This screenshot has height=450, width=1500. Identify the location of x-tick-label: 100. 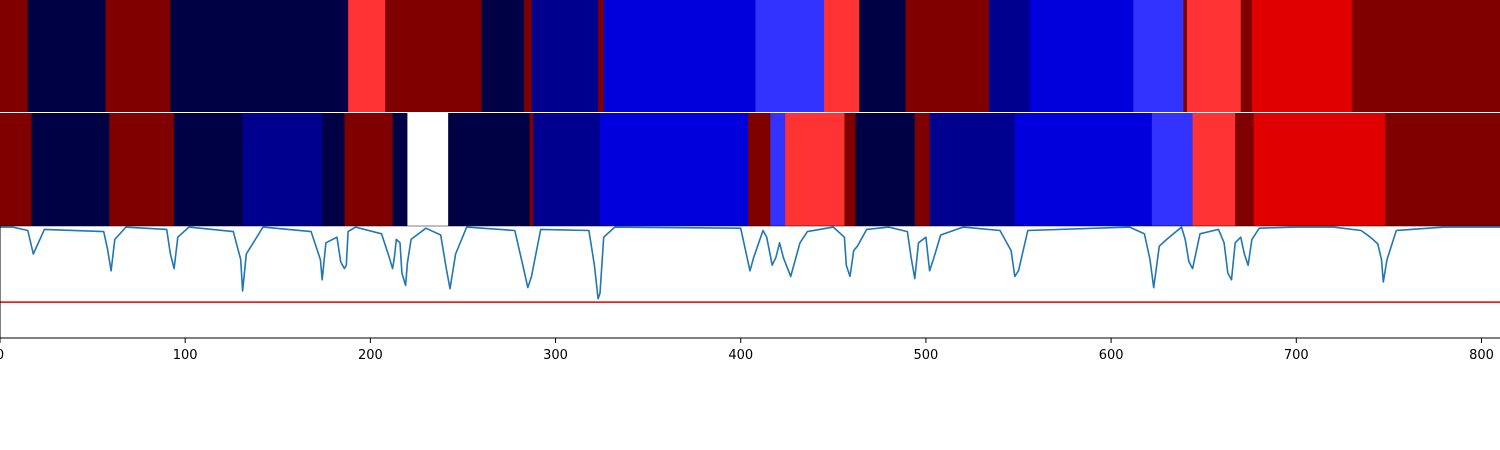
(185, 355).